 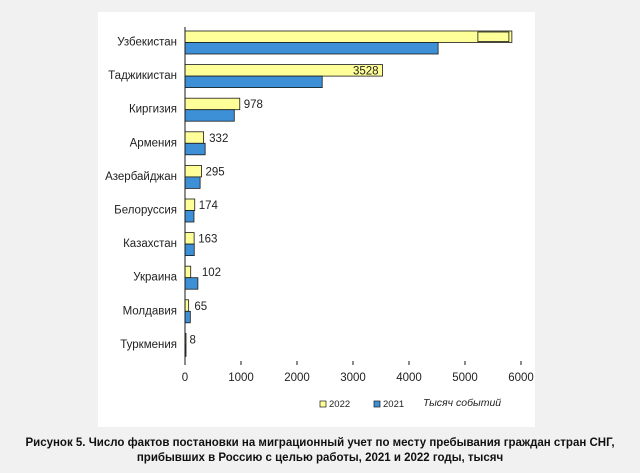 What do you see at coordinates (147, 43) in the screenshot?
I see `category-label: Узбекистан` at bounding box center [147, 43].